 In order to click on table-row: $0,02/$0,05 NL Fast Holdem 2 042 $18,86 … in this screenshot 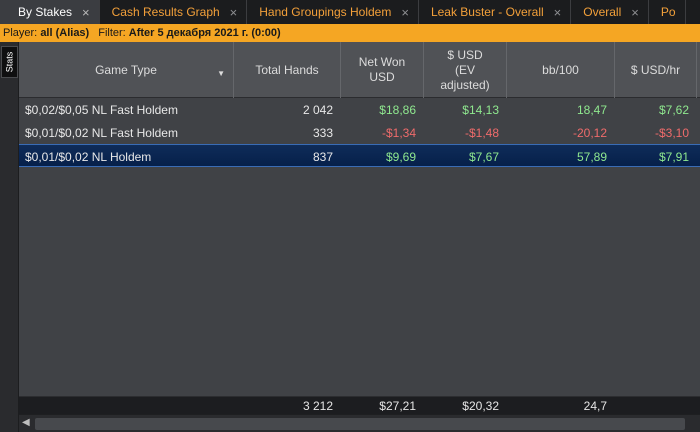, I will do `click(359, 109)`.